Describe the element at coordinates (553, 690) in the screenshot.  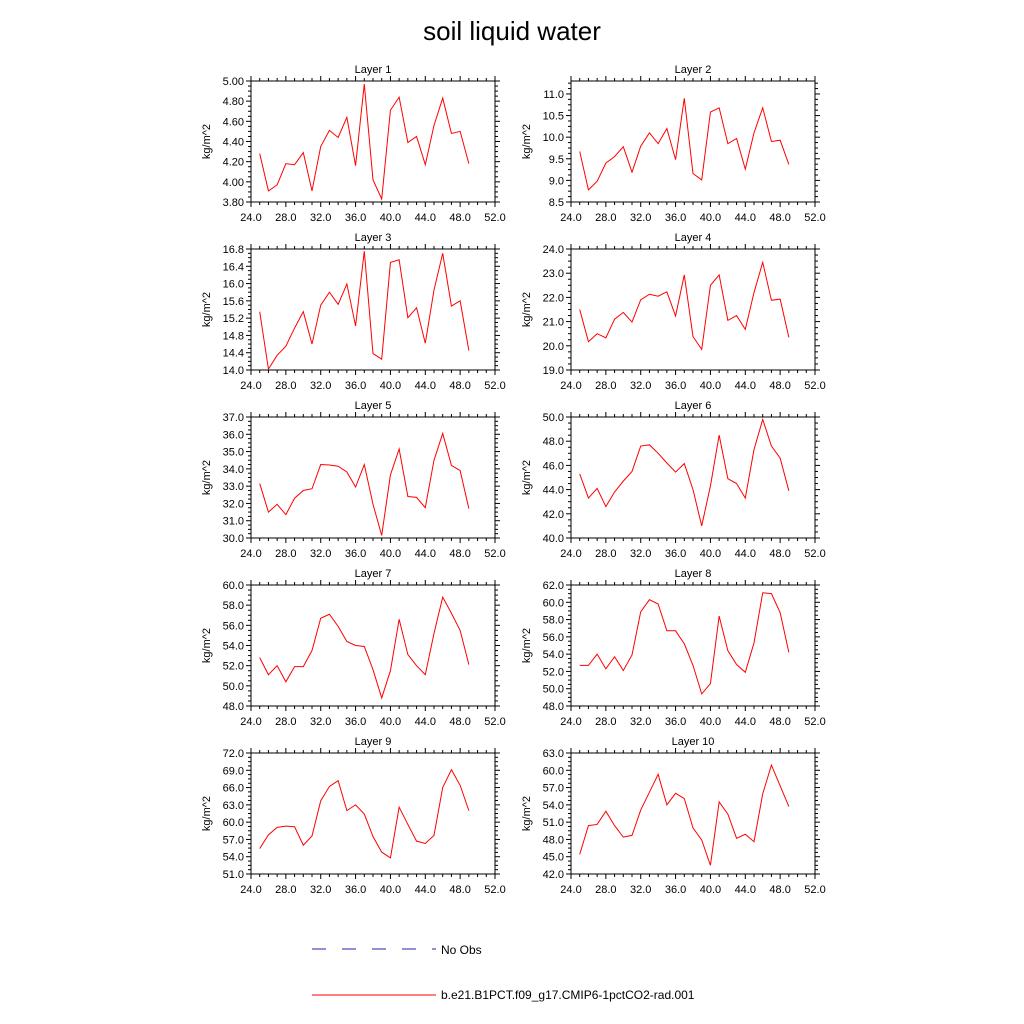
I see `y-tick-label: 50.0` at that location.